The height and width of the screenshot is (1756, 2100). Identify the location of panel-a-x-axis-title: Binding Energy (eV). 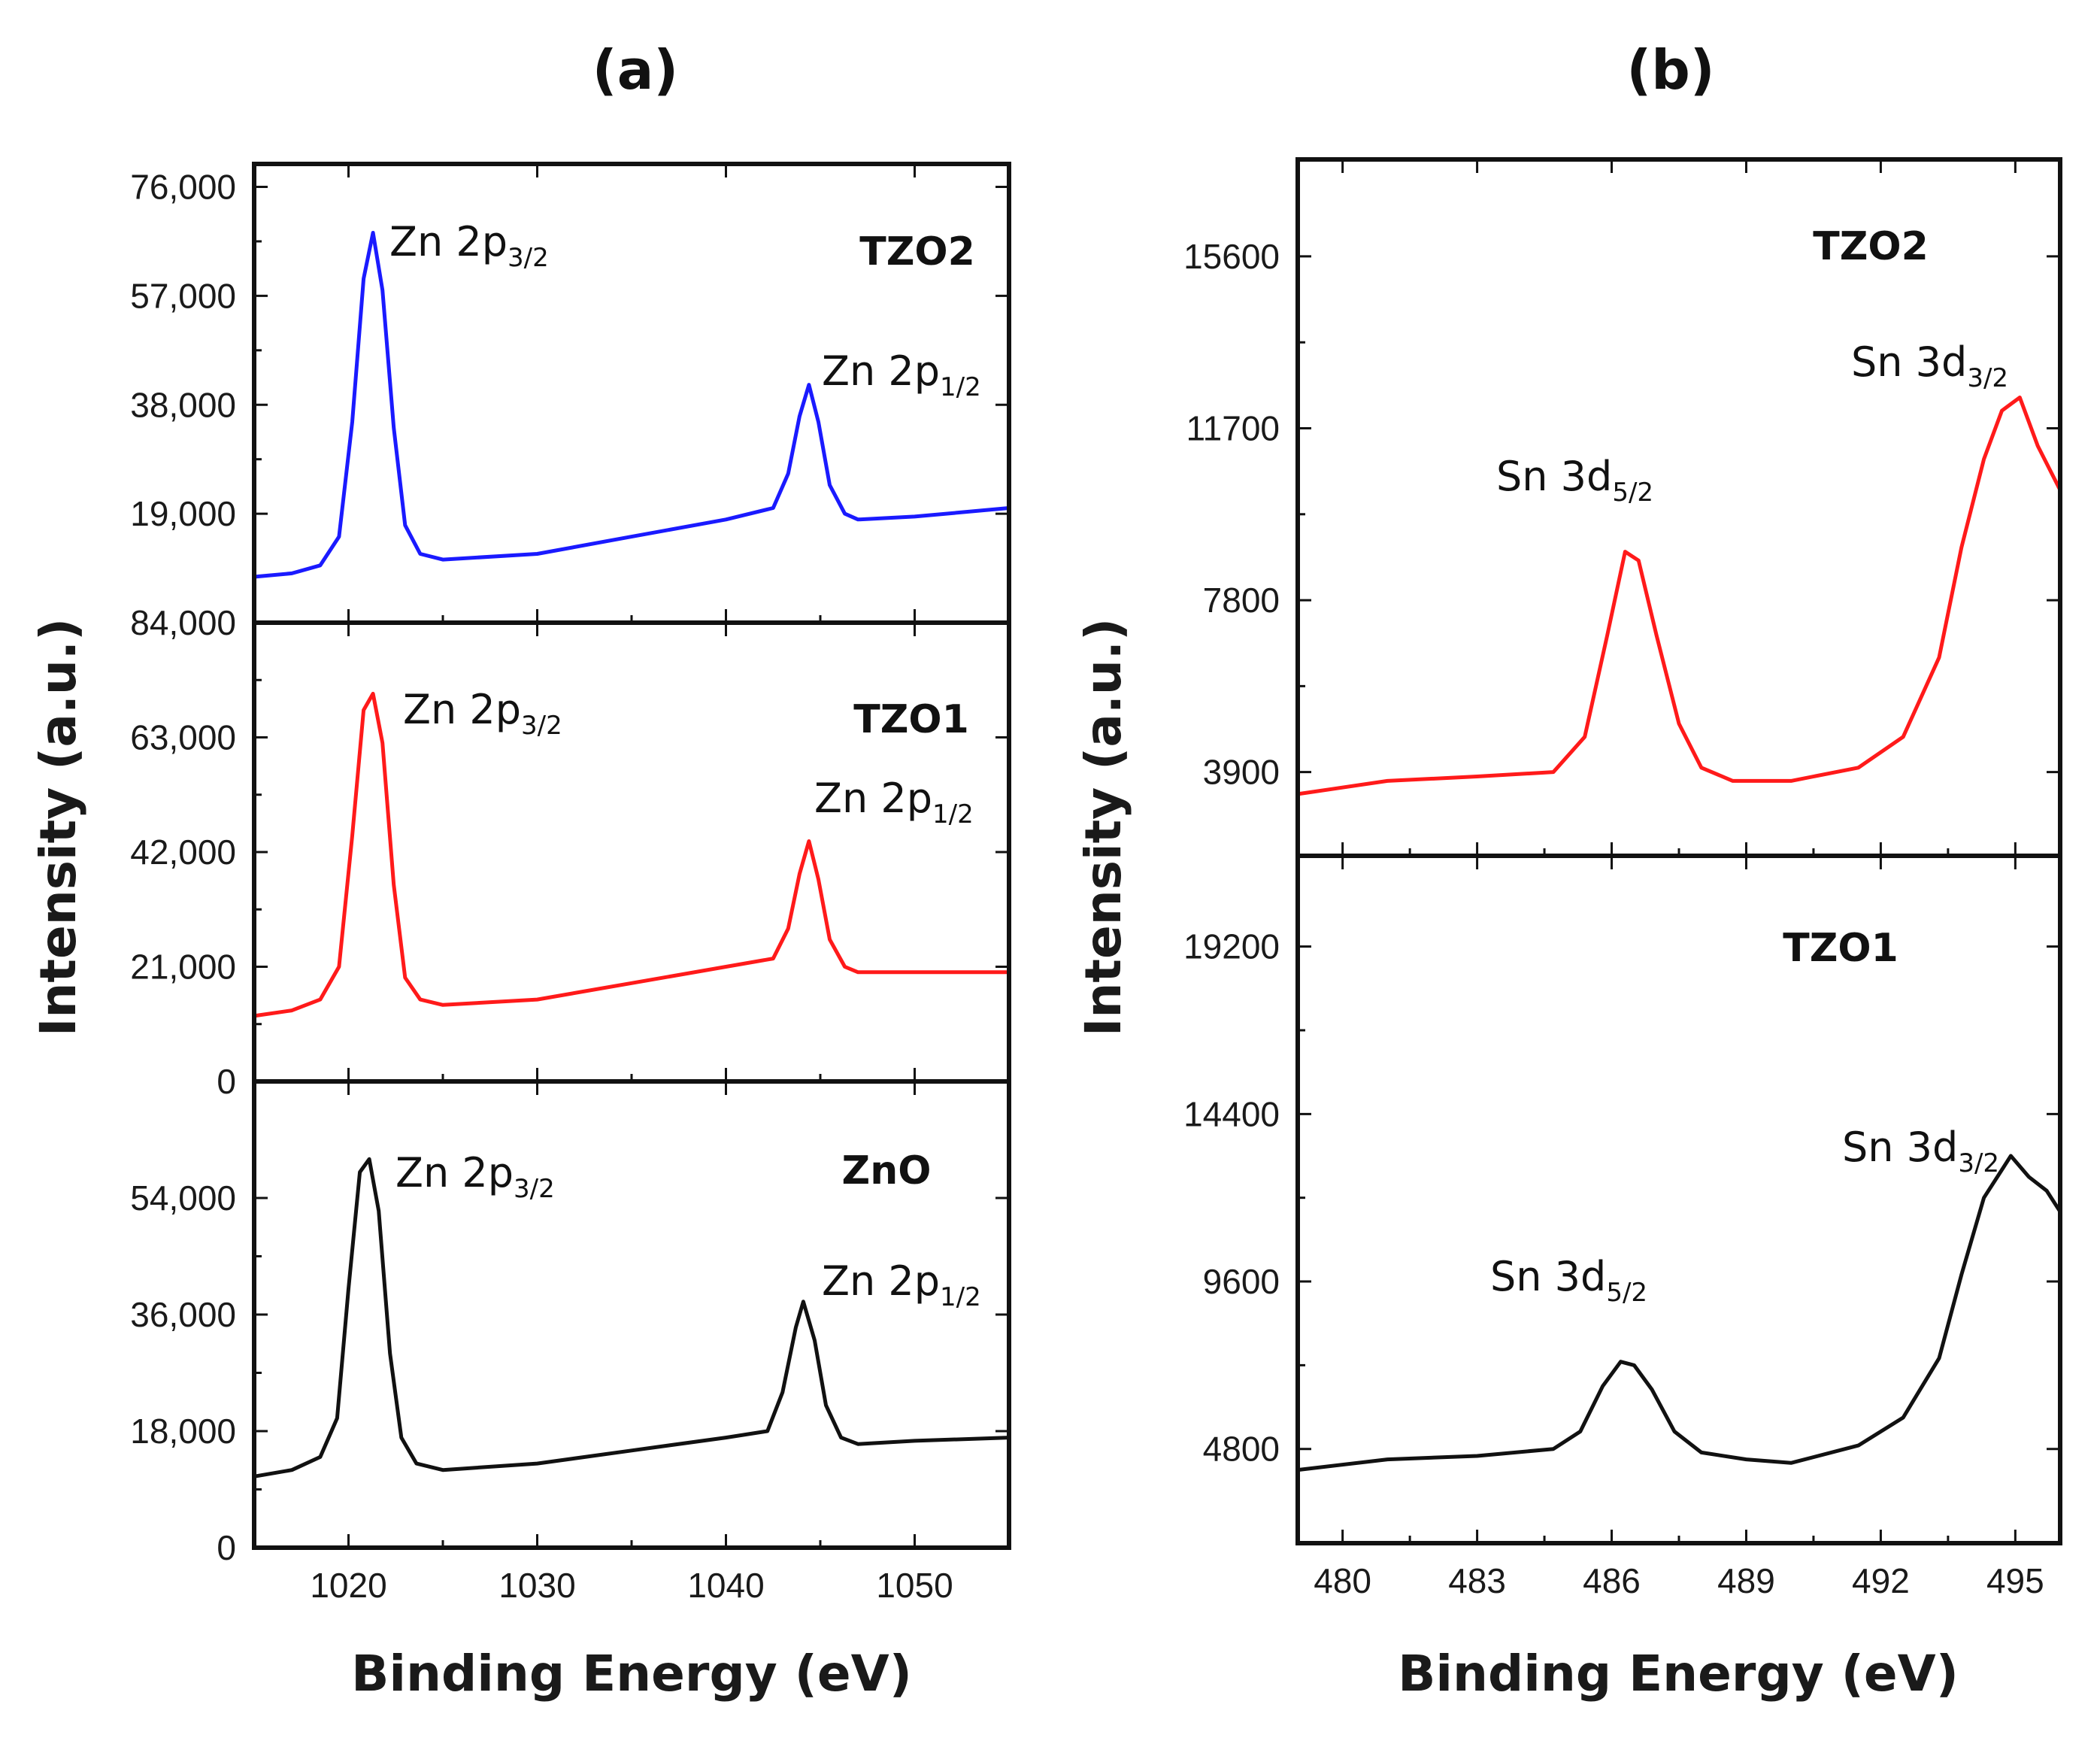
(631, 1674).